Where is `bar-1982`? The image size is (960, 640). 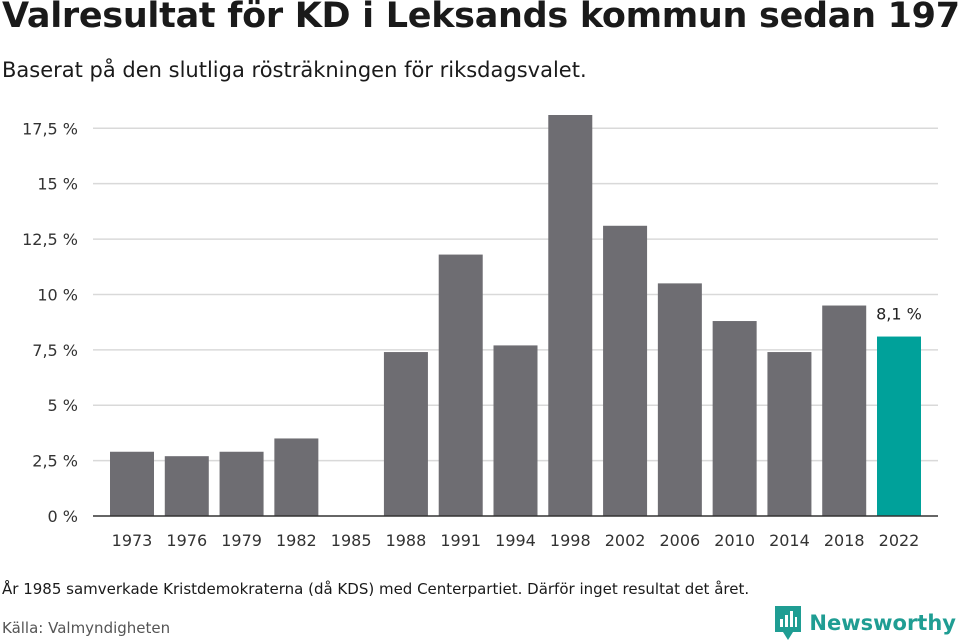 bar-1982 is located at coordinates (296, 477).